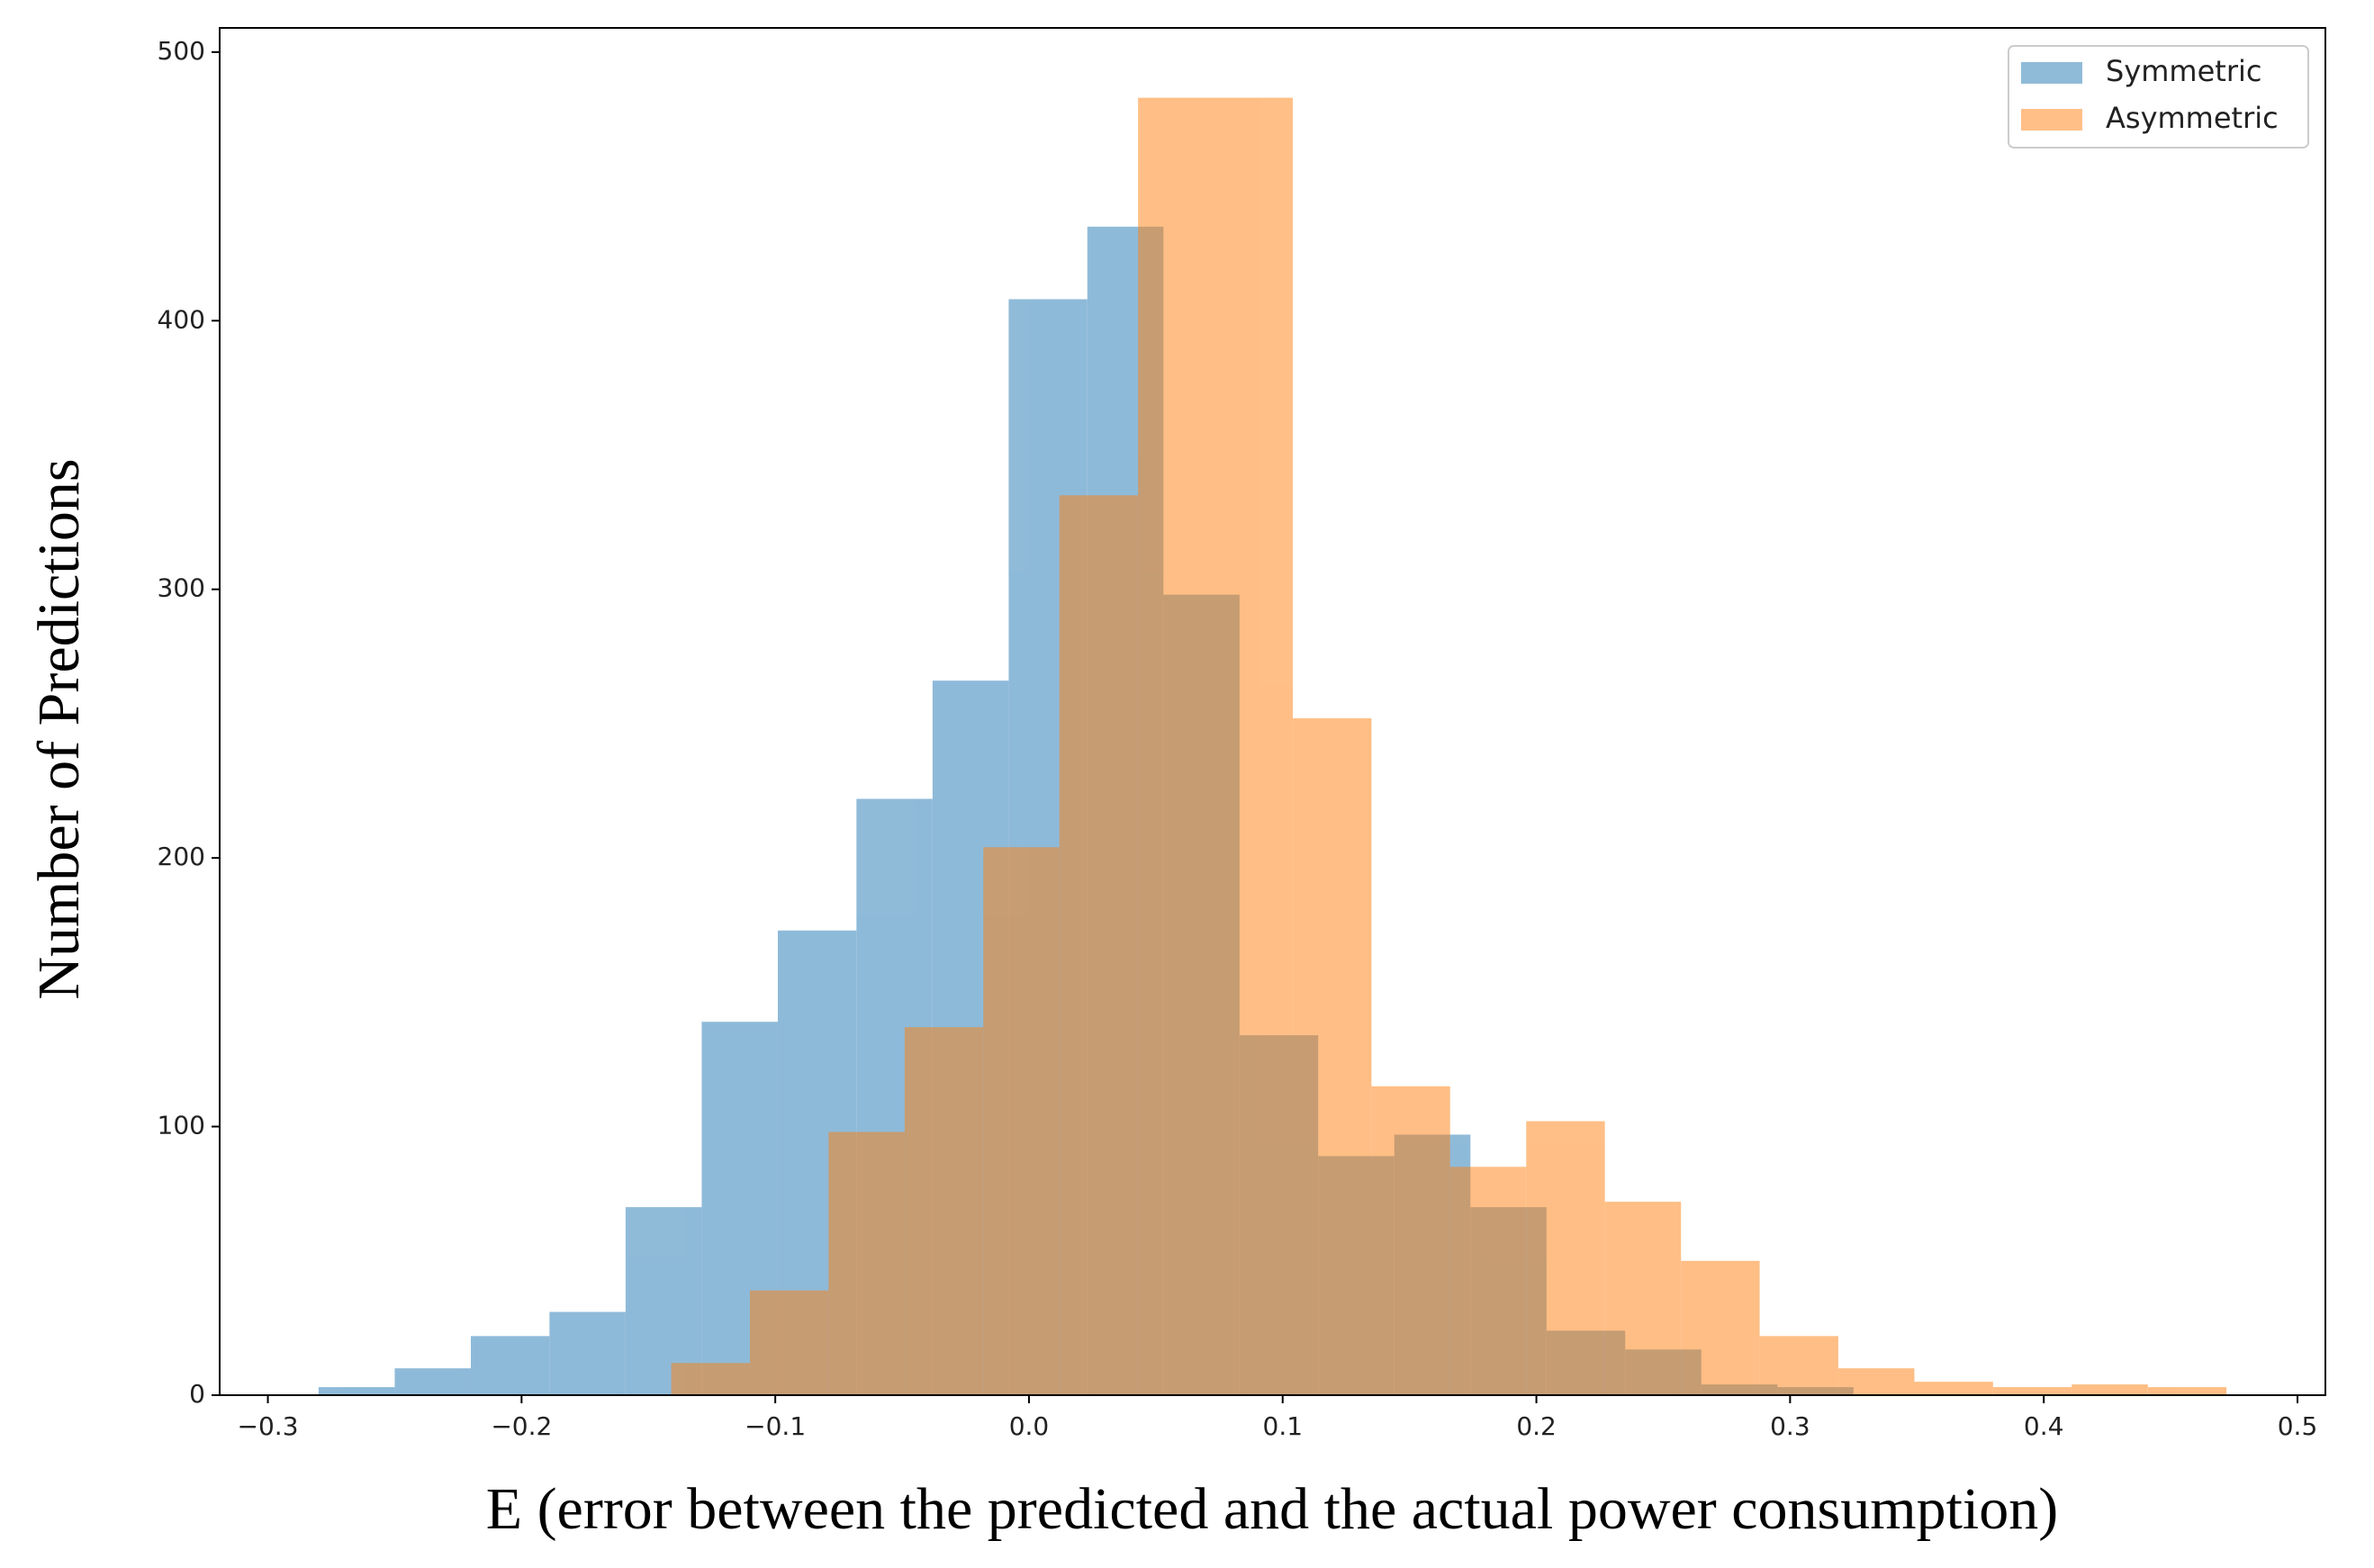  Describe the element at coordinates (2193, 118) in the screenshot. I see `legend-label: Asymmetric` at that location.